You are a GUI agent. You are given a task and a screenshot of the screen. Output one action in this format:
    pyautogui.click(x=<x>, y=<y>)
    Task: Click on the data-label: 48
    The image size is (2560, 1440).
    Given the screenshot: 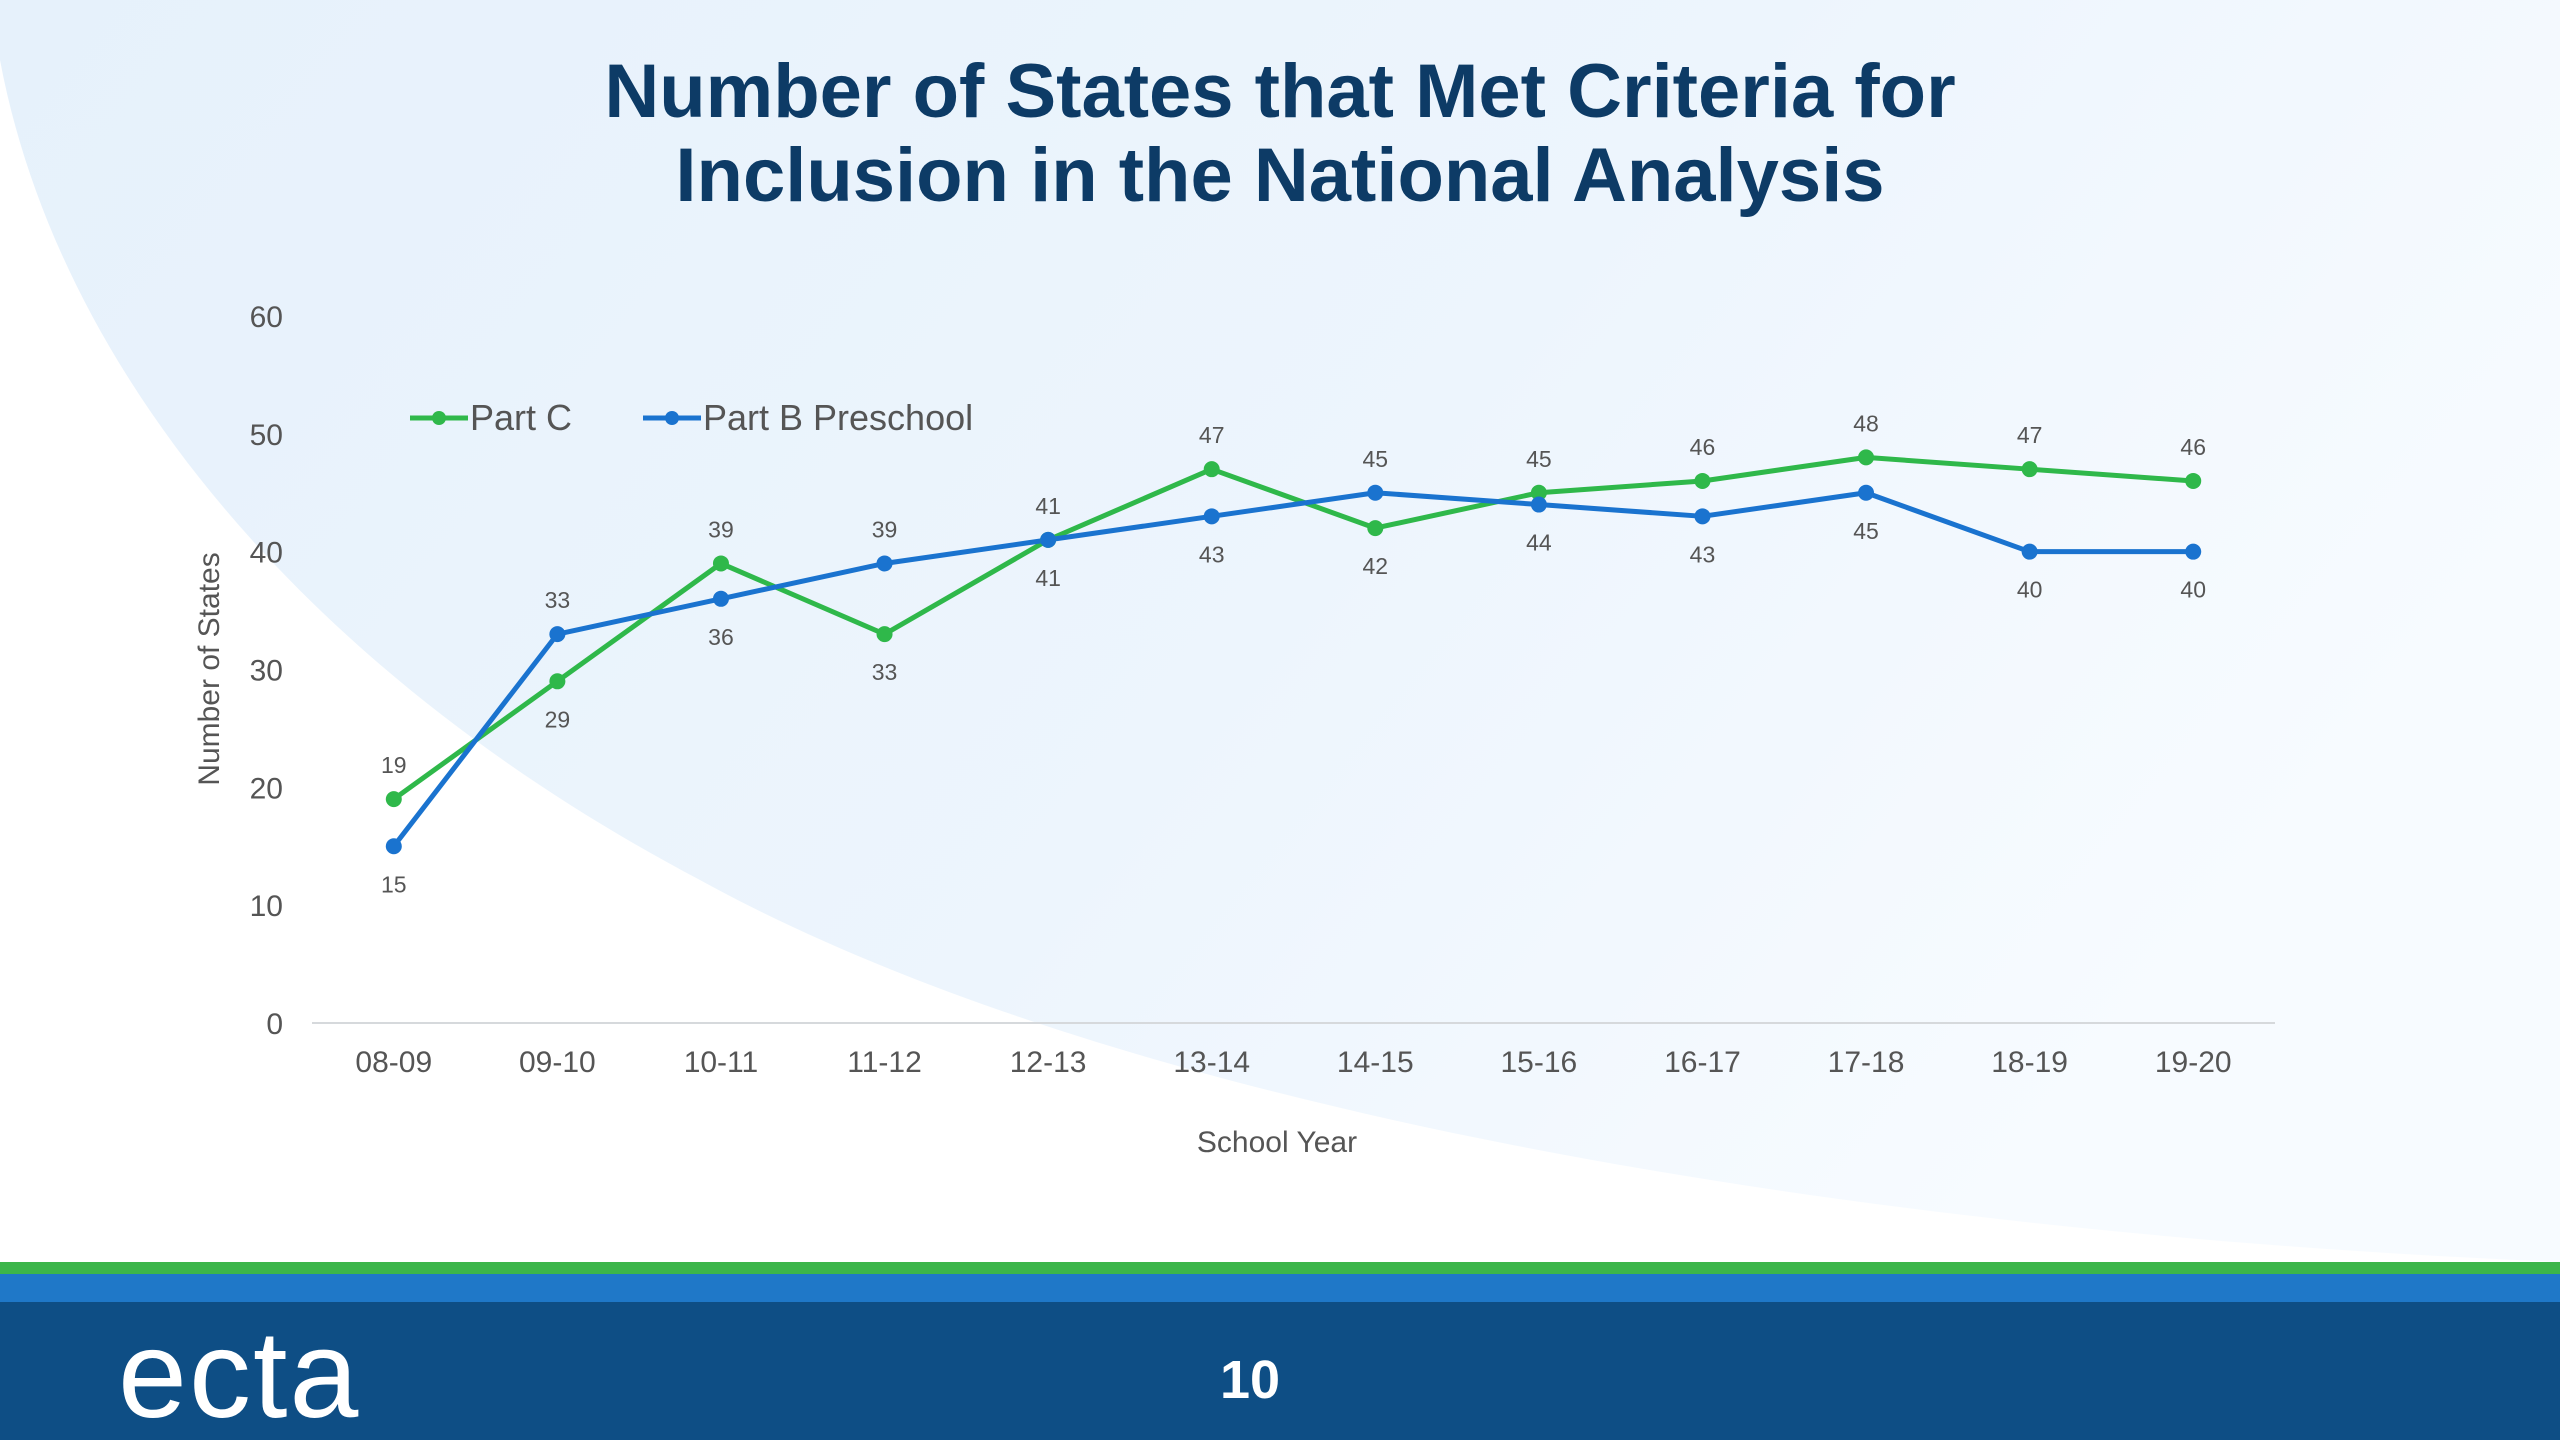 What is the action you would take?
    pyautogui.click(x=1866, y=423)
    